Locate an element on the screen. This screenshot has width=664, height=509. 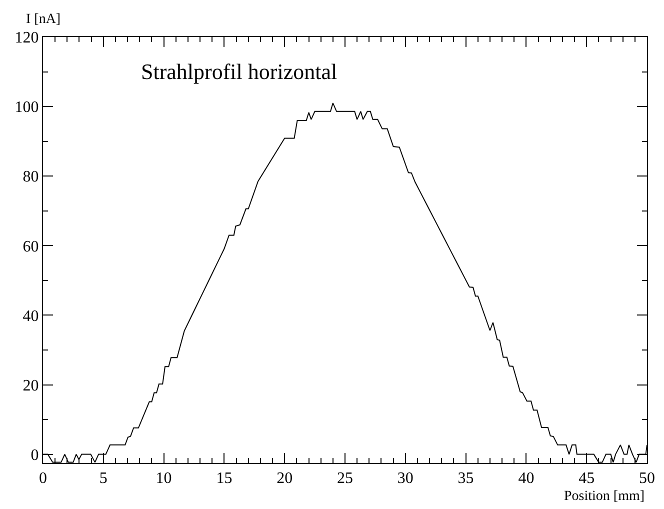
x-tick-label: 35 is located at coordinates (466, 479).